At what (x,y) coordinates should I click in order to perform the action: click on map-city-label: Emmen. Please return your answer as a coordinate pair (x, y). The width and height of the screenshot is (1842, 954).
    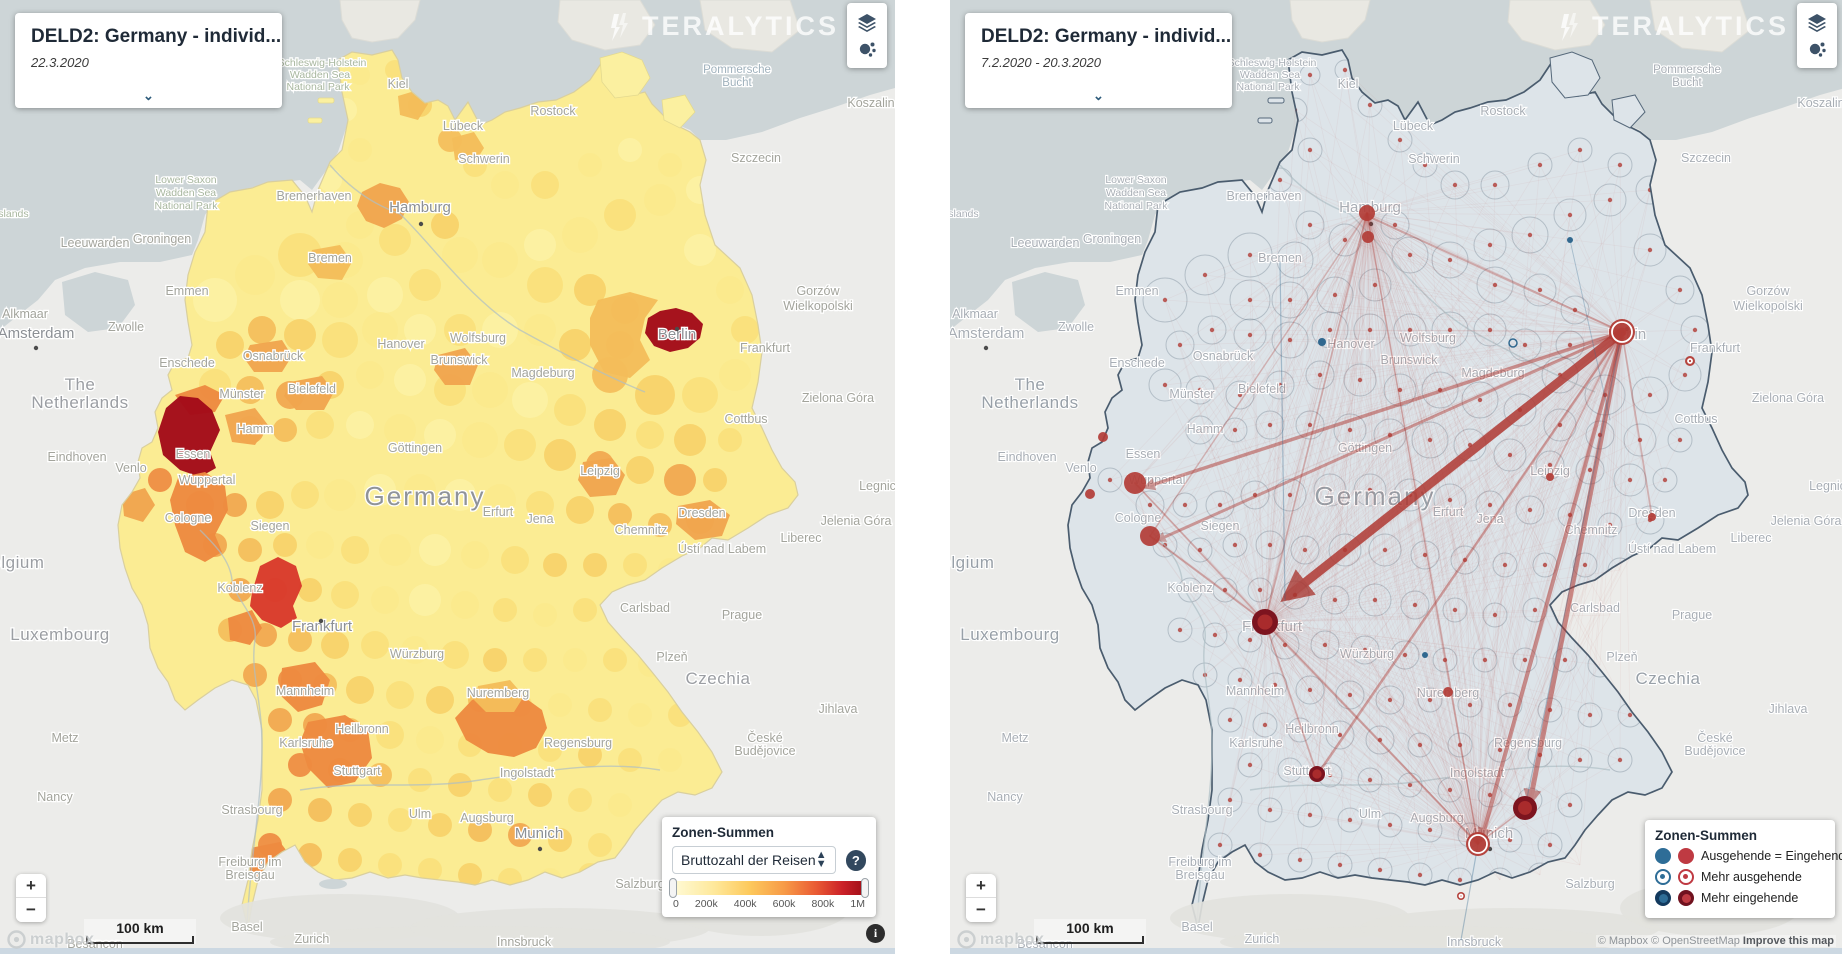
    Looking at the image, I should click on (1136, 291).